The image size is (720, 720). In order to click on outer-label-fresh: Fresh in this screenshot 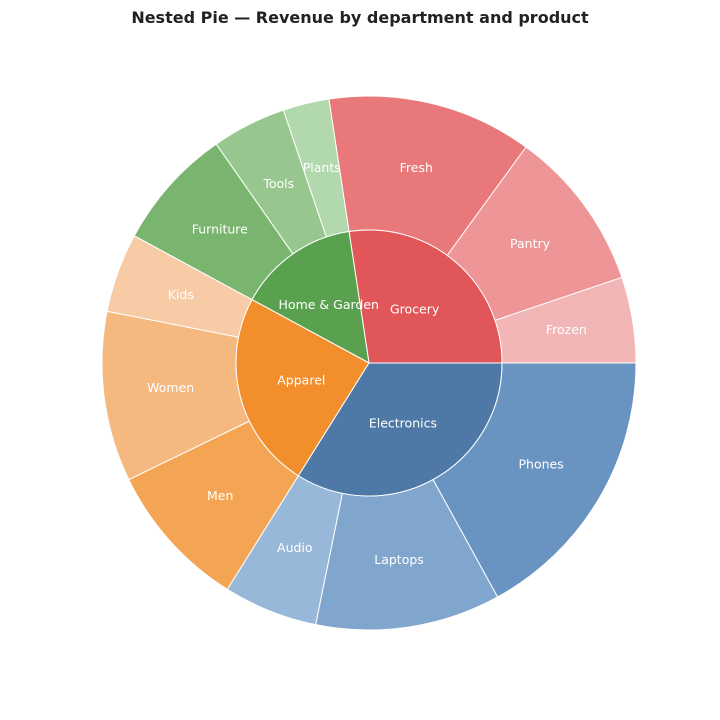, I will do `click(416, 167)`.